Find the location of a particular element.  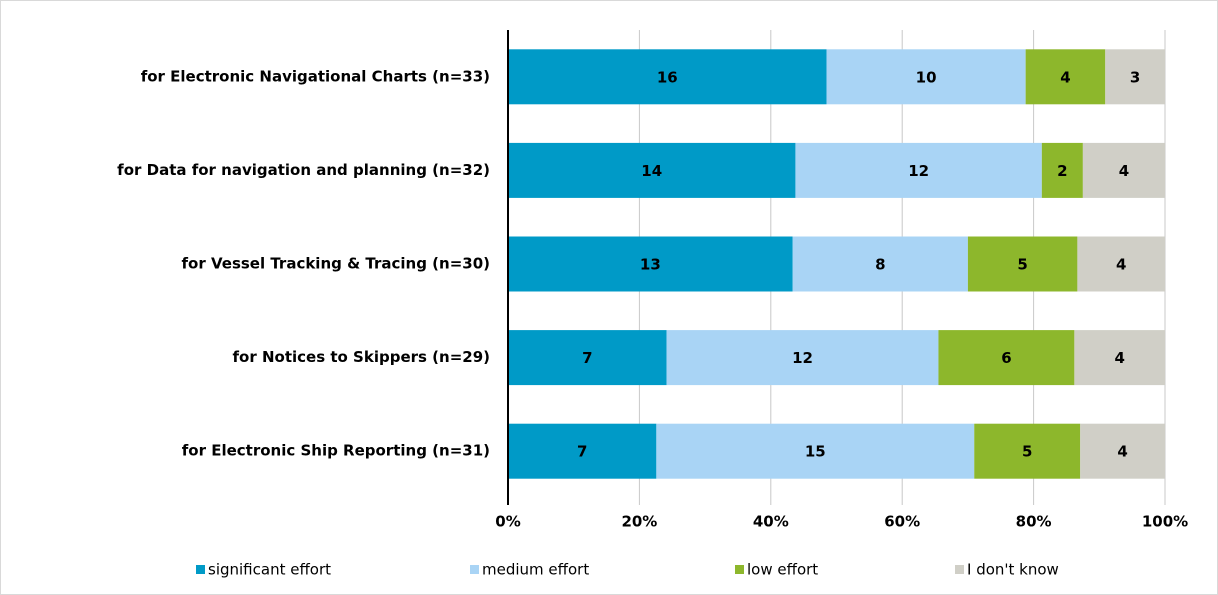

x-tick-label: 0% is located at coordinates (507, 522).